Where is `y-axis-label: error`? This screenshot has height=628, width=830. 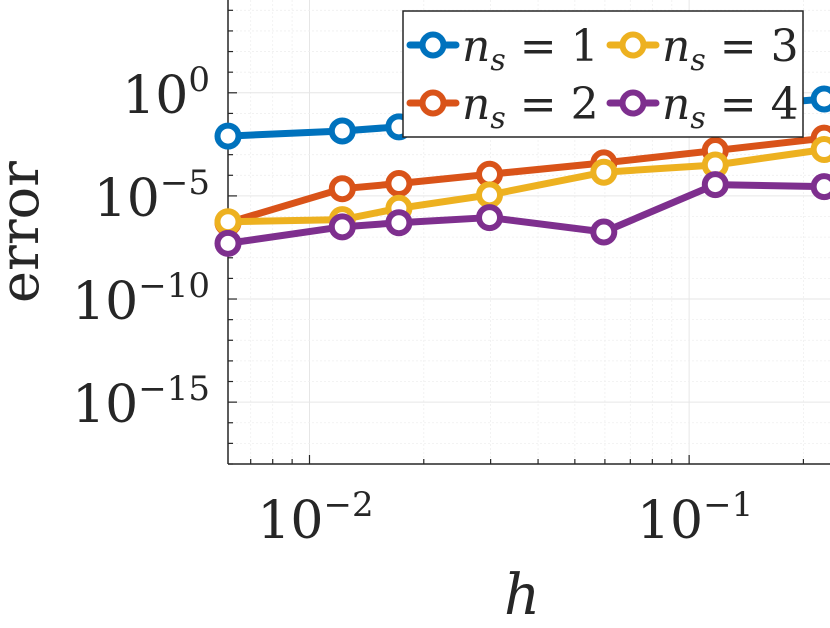
y-axis-label: error is located at coordinates (25, 232).